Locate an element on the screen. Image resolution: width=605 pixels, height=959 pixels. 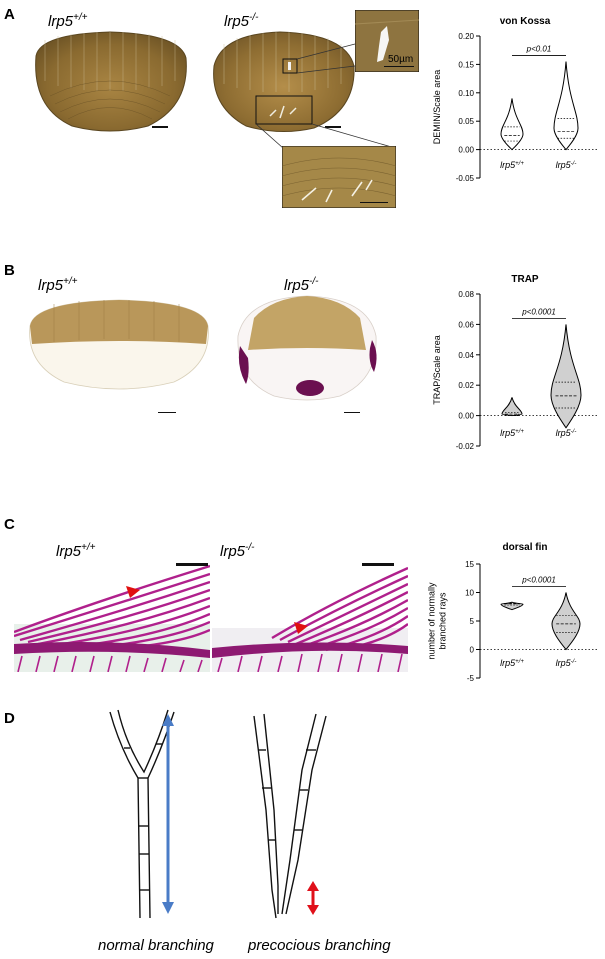
y-tick-label: 5 is located at coordinates (472, 621).